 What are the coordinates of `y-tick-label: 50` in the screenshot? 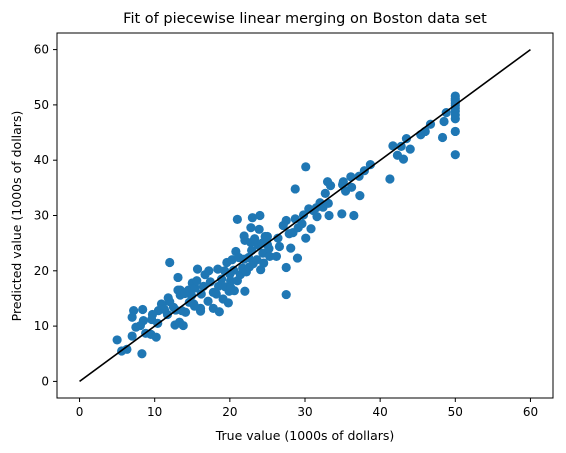 It's located at (41, 105).